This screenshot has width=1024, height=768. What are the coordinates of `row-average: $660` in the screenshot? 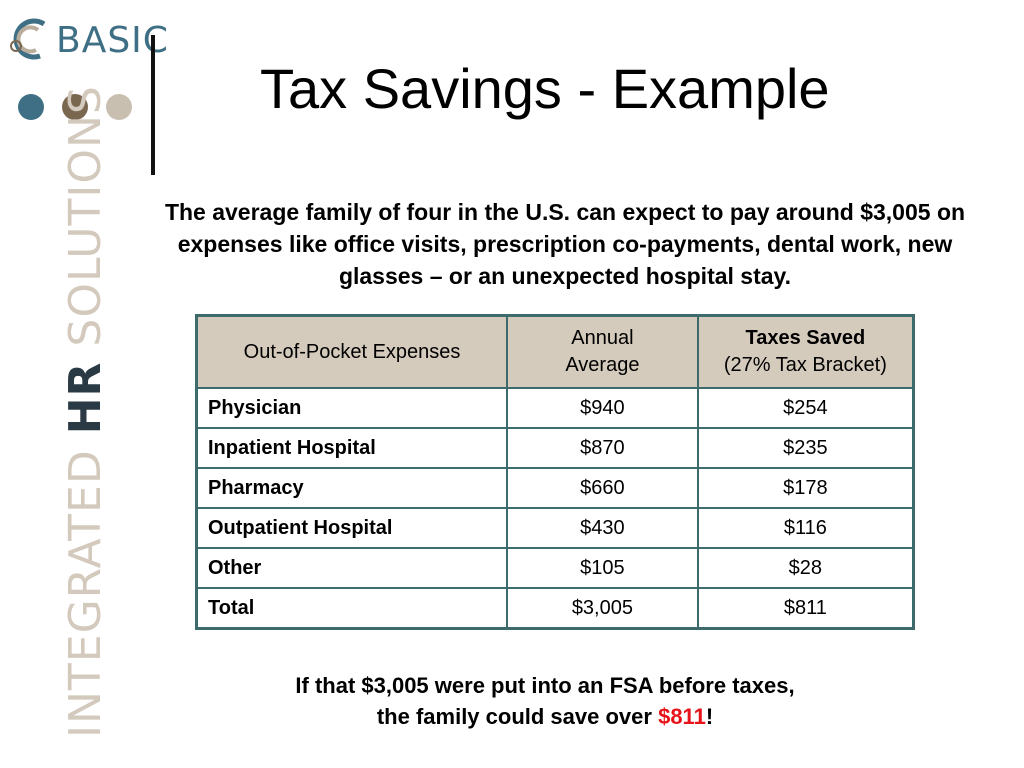 It's located at (602, 488).